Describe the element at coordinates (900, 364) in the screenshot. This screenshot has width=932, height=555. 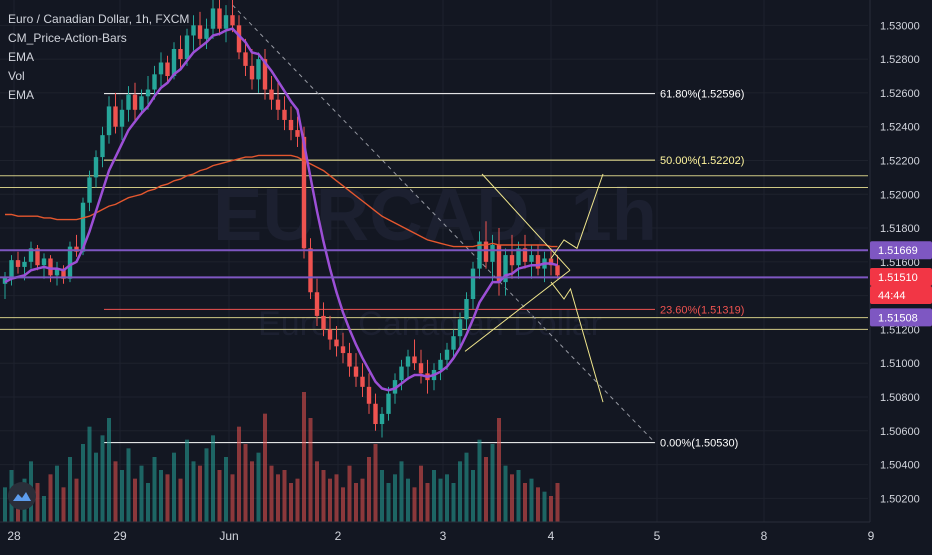
I see `price-tick-label: 1.51000` at that location.